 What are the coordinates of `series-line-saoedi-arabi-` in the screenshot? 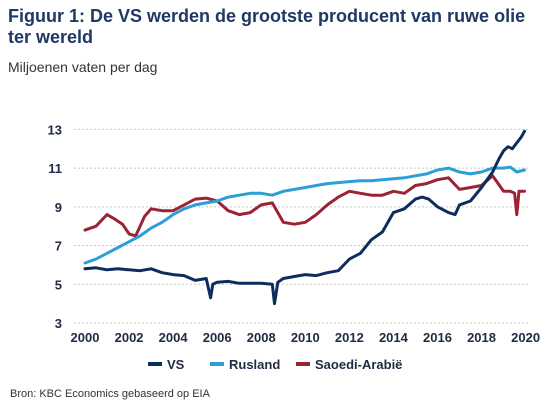 It's located at (304, 206).